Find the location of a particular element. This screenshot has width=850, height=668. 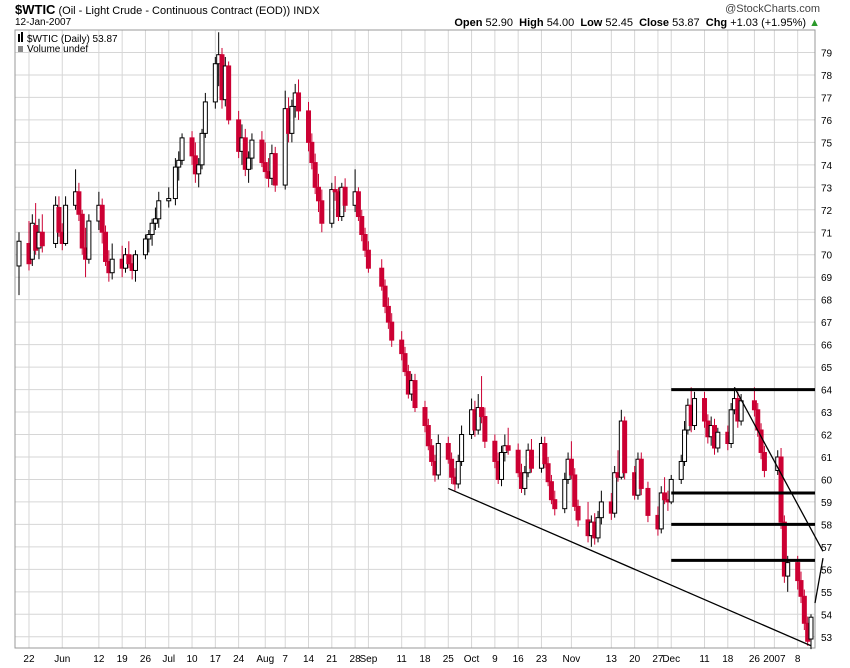

x-tick-label: Jul is located at coordinates (168, 659).